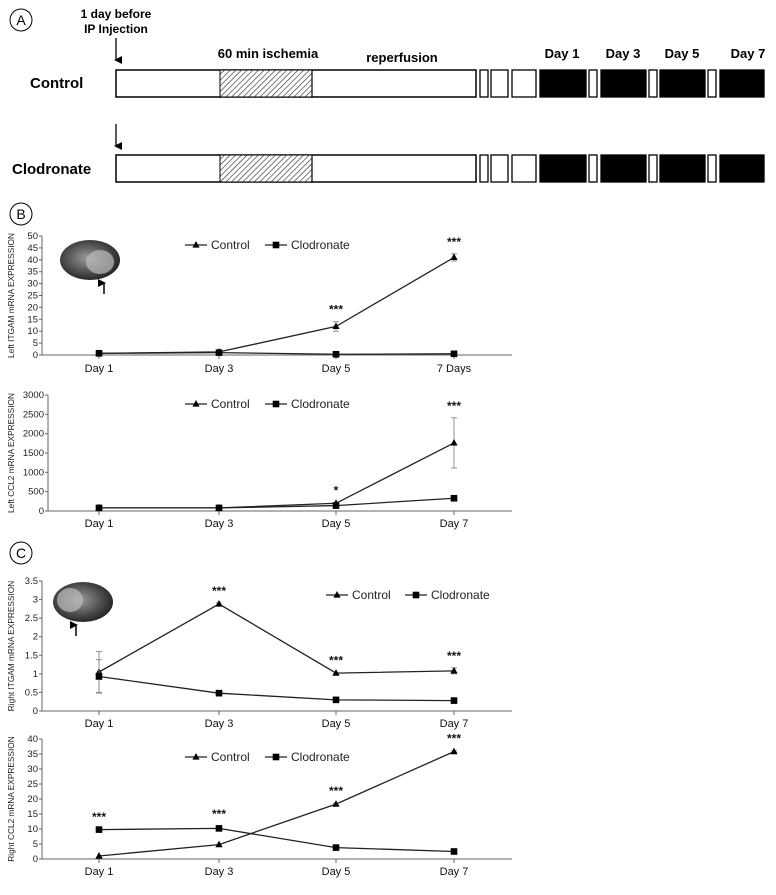 This screenshot has width=776, height=895. Describe the element at coordinates (320, 757) in the screenshot. I see `legend-label: Clodronate` at that location.